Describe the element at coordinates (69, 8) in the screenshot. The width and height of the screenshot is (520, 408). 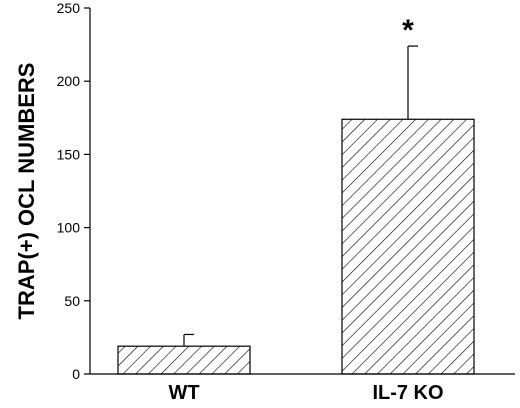
I see `y-tick-label-250: 250` at that location.